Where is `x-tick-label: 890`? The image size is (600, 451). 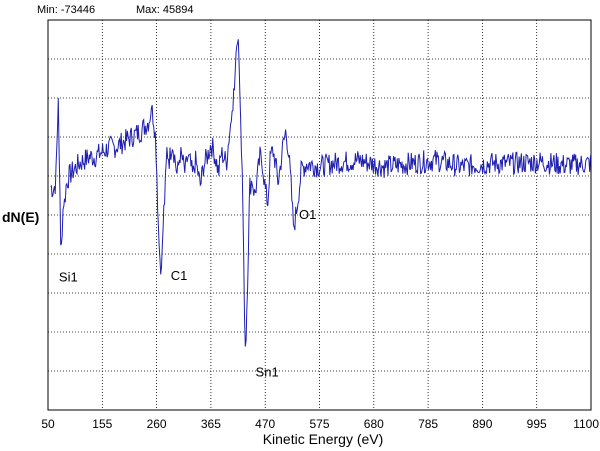 x-tick-label: 890 is located at coordinates (482, 424).